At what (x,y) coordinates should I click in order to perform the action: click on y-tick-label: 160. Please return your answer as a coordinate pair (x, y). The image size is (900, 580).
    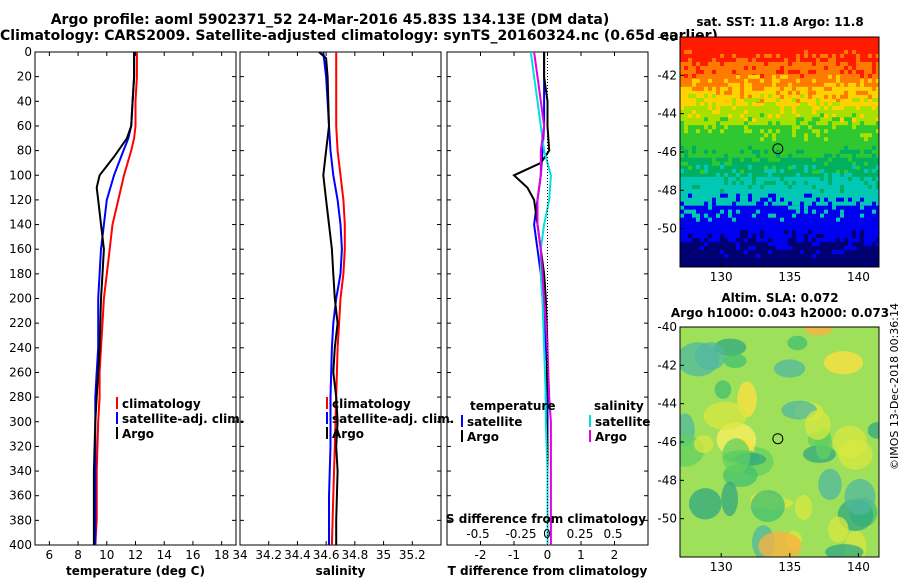
    Looking at the image, I should click on (20, 249).